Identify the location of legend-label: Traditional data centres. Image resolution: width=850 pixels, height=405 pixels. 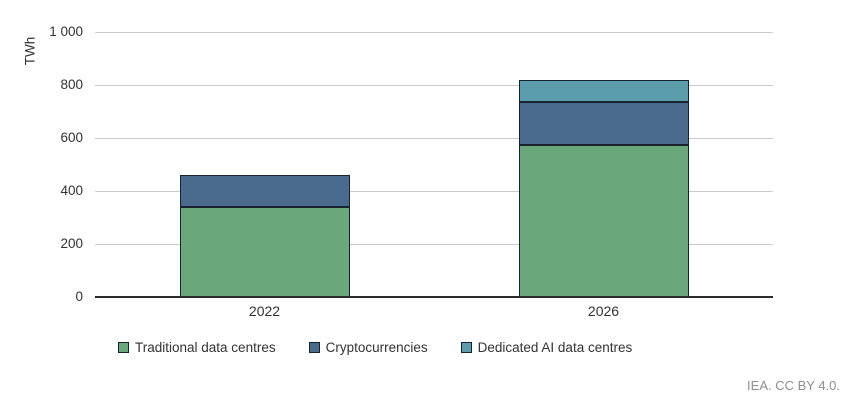
(205, 347).